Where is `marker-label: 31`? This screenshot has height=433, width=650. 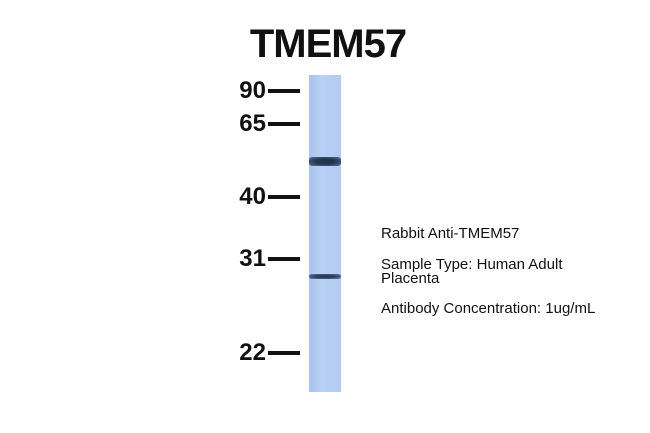 marker-label: 31 is located at coordinates (252, 258).